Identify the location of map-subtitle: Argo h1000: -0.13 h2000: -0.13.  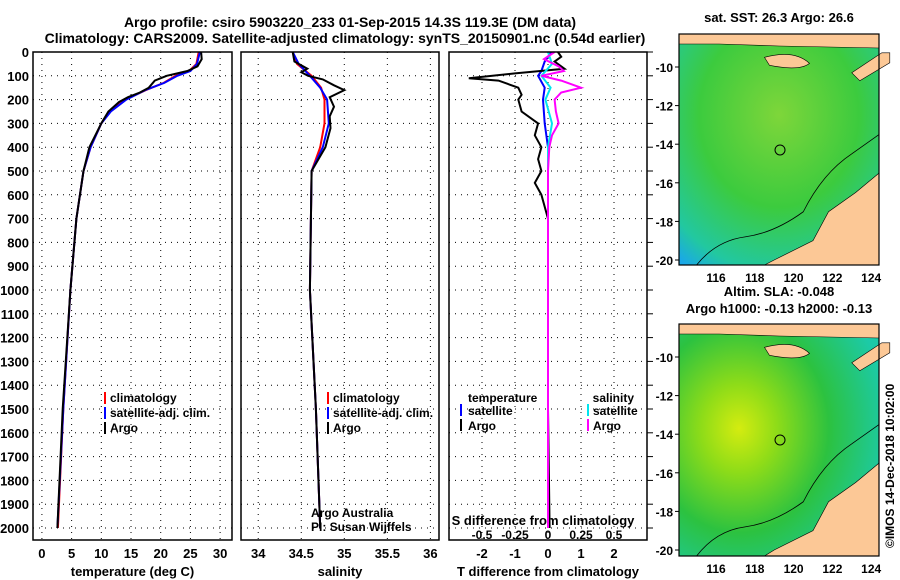
(779, 308).